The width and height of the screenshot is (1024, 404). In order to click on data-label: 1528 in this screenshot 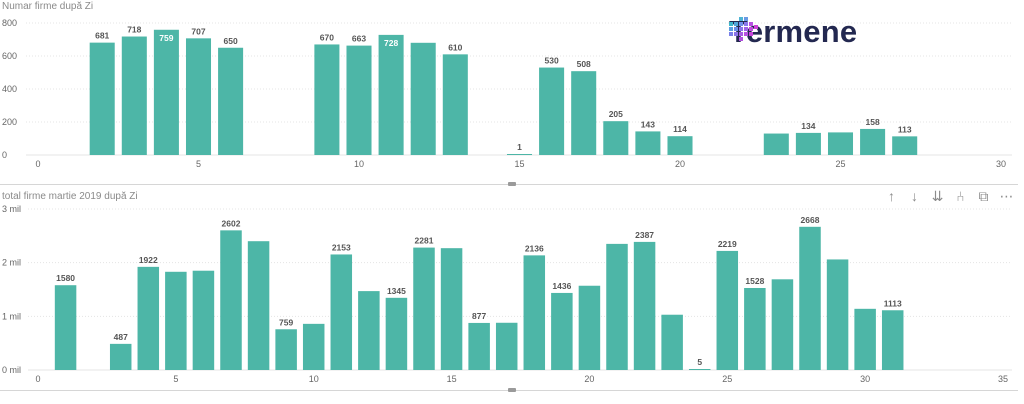, I will do `click(754, 281)`.